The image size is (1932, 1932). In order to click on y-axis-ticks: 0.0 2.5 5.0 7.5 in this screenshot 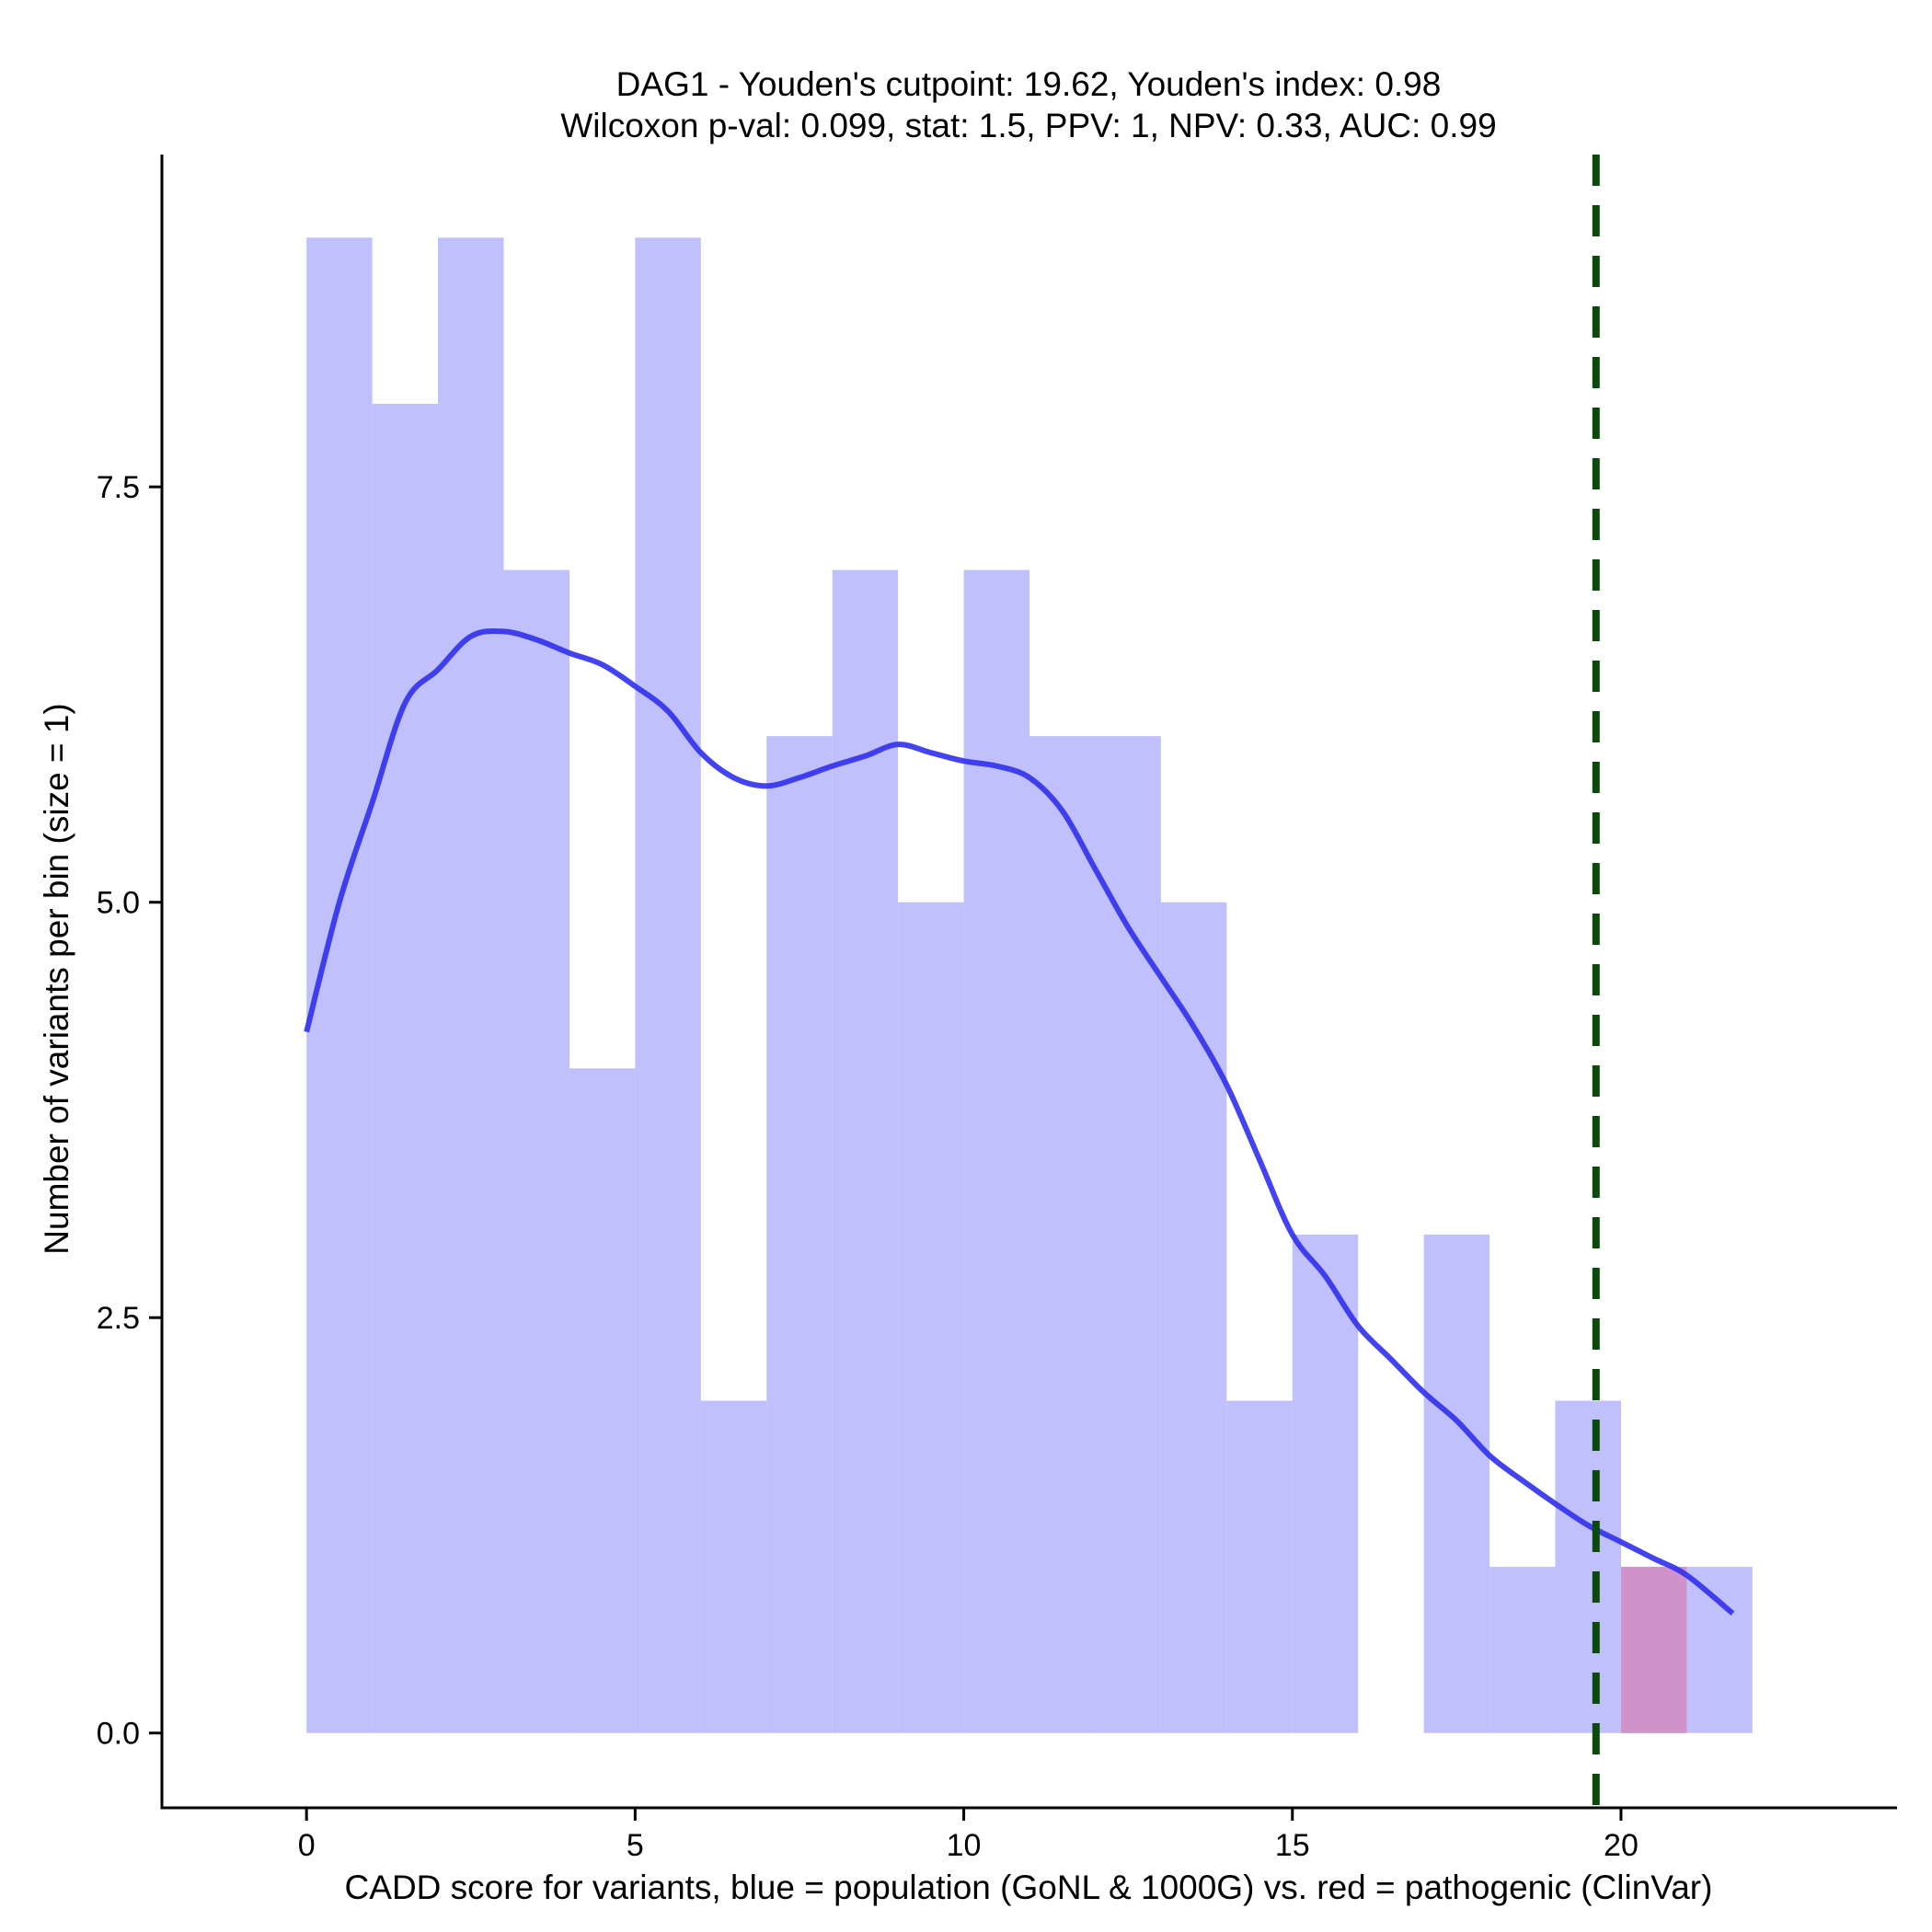, I will do `click(129, 1111)`.